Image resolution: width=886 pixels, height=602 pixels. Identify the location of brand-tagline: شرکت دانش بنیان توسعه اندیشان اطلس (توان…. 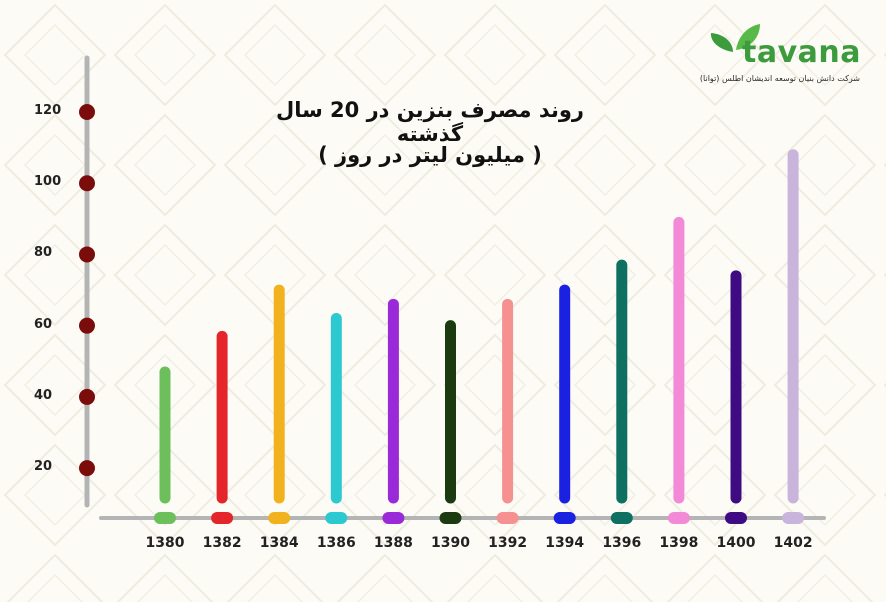
(779, 78).